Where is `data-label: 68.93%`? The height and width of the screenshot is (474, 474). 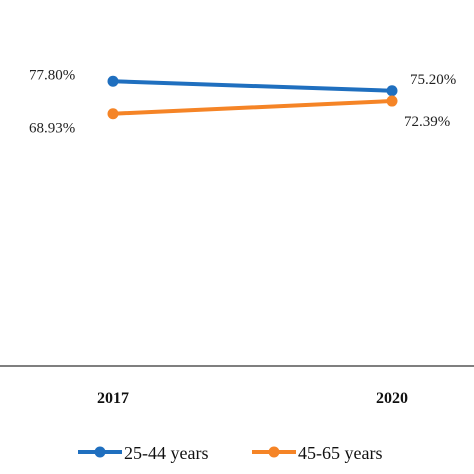
data-label: 68.93% is located at coordinates (52, 129).